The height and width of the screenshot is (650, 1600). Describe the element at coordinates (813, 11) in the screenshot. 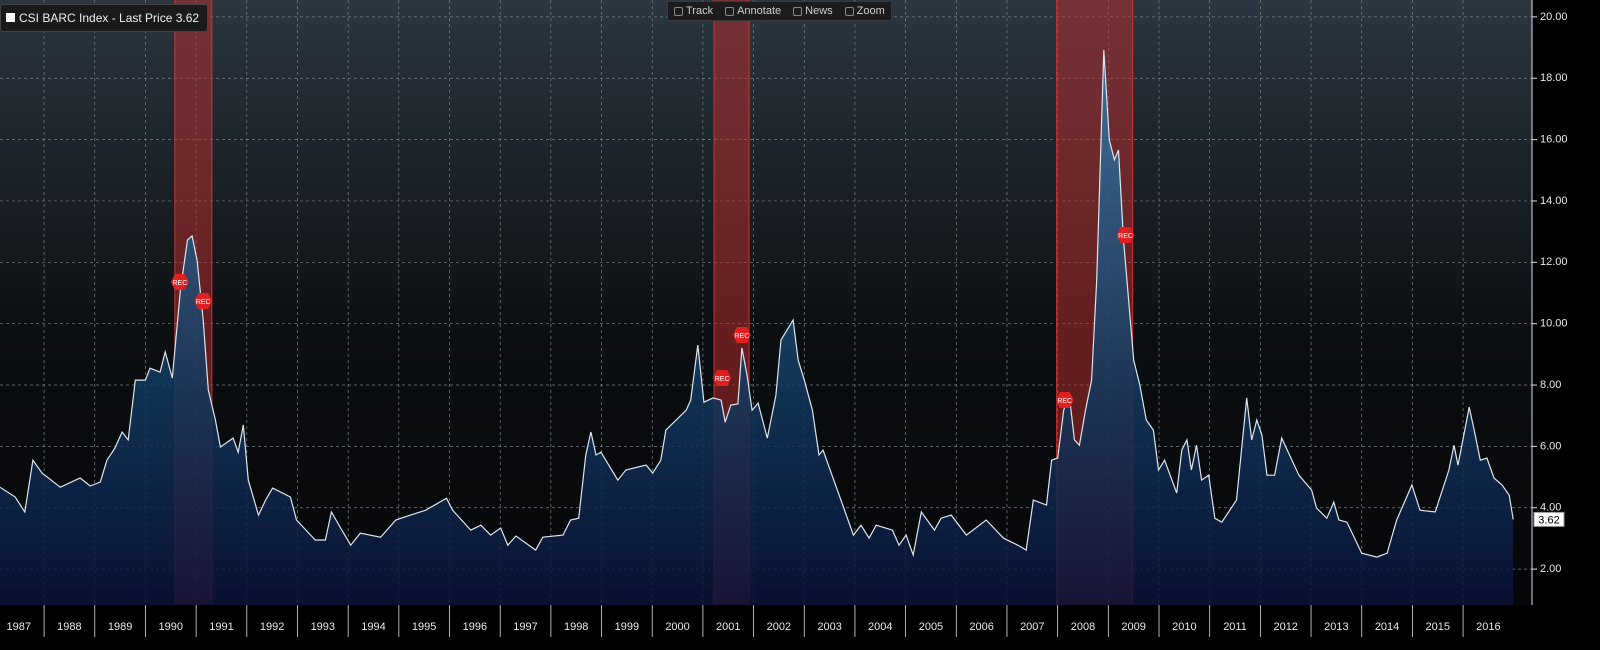

I see `toolbar-button: News` at that location.